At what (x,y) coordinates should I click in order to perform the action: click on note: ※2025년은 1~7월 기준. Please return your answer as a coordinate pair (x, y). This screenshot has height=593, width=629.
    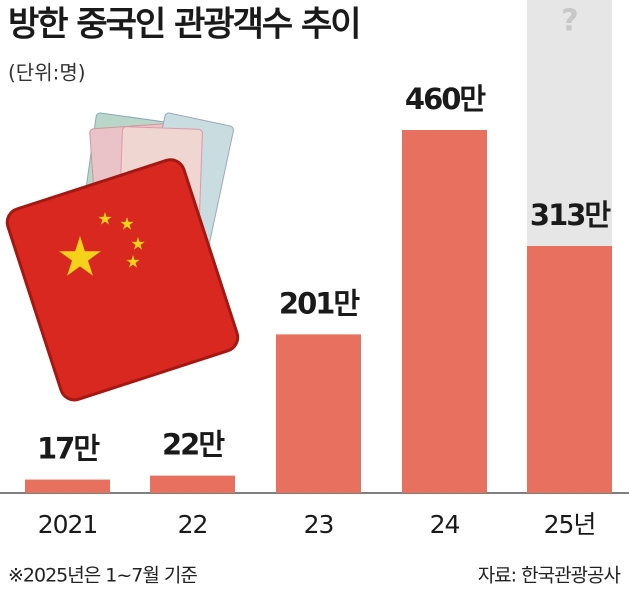
    Looking at the image, I should click on (102, 576).